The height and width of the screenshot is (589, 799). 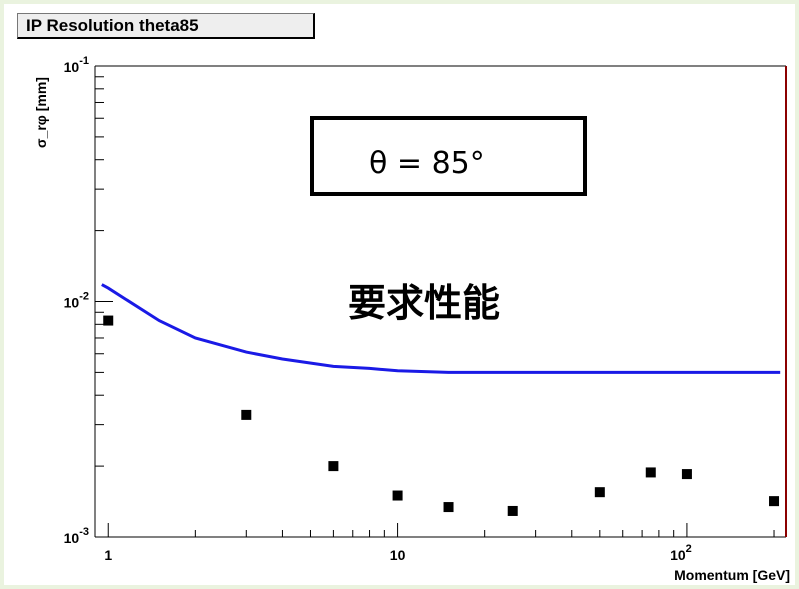 What do you see at coordinates (441, 328) in the screenshot?
I see `requirement-curve` at bounding box center [441, 328].